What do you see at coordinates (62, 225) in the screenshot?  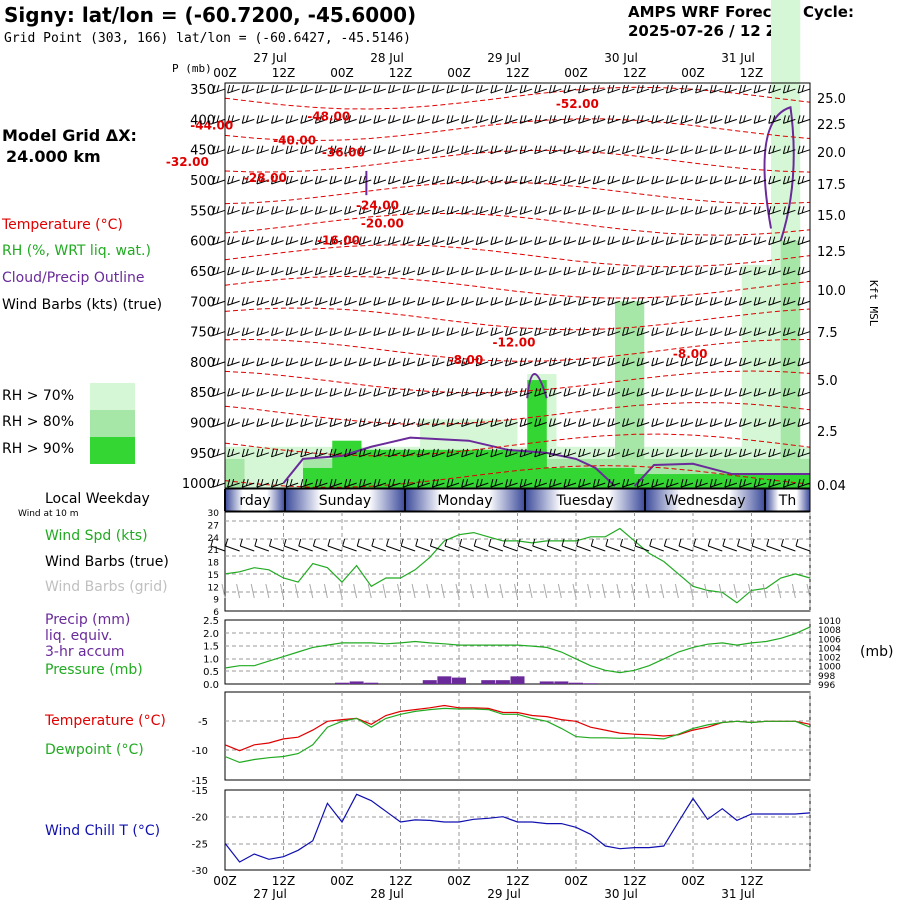 I see `legend-temperature: Temperature (°C)` at bounding box center [62, 225].